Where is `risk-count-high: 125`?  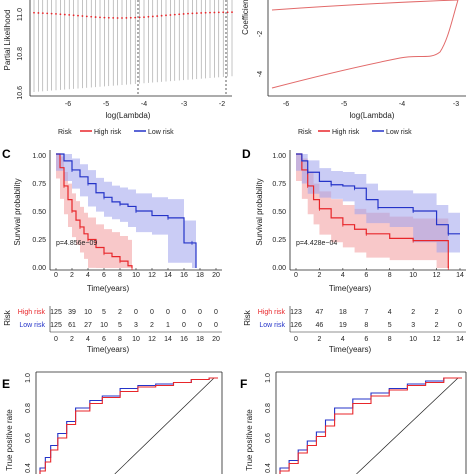
risk-count-high: 125 is located at coordinates (56, 312).